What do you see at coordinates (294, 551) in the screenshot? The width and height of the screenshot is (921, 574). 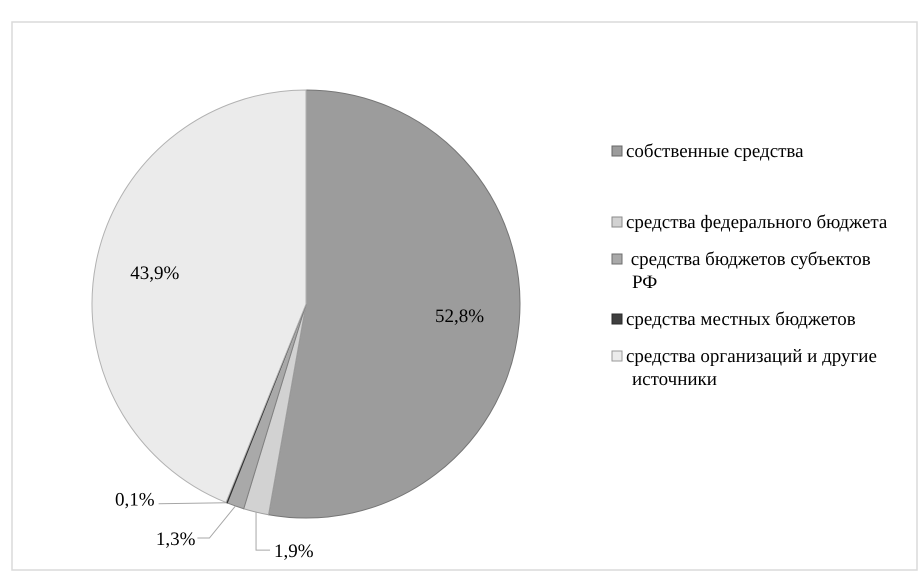 I see `data-label: 1,9%` at bounding box center [294, 551].